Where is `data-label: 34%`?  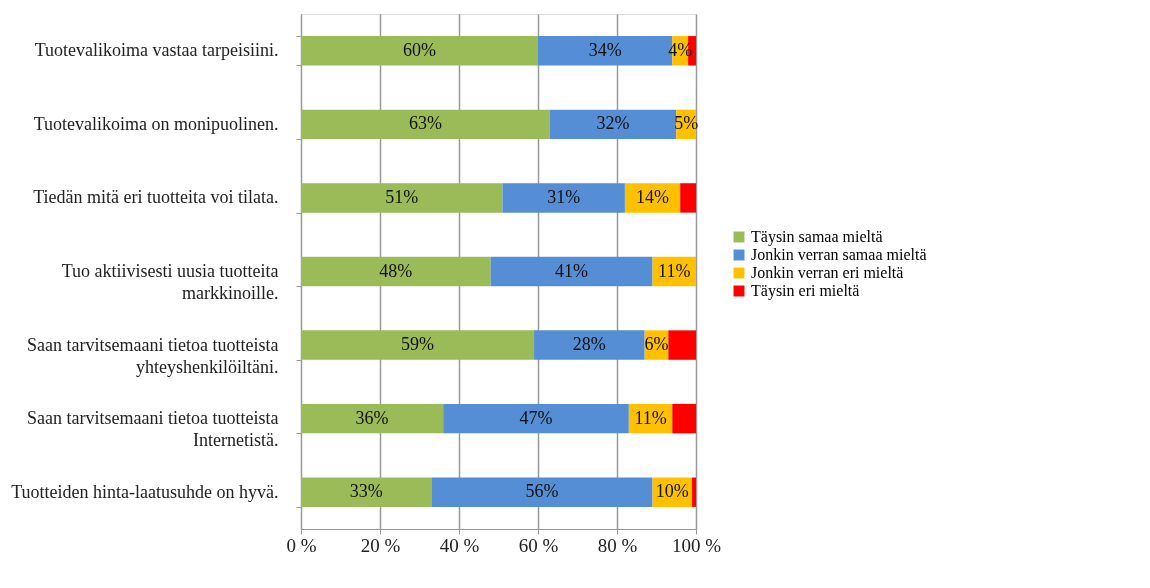
data-label: 34% is located at coordinates (605, 49).